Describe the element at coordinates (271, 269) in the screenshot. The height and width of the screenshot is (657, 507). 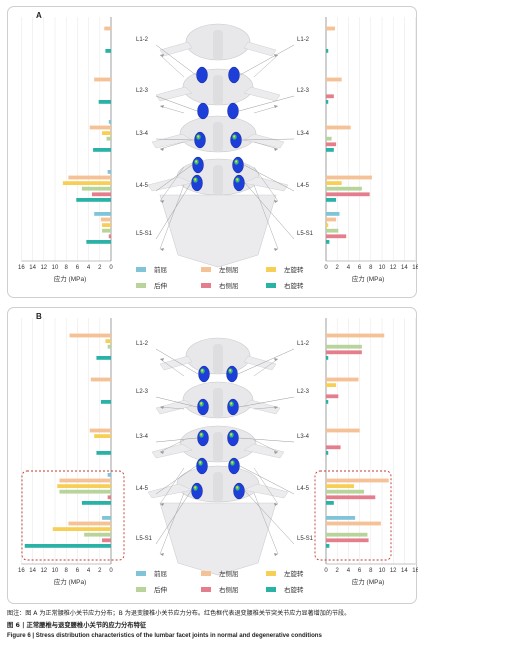
I see `swatch-left-rotation` at that location.